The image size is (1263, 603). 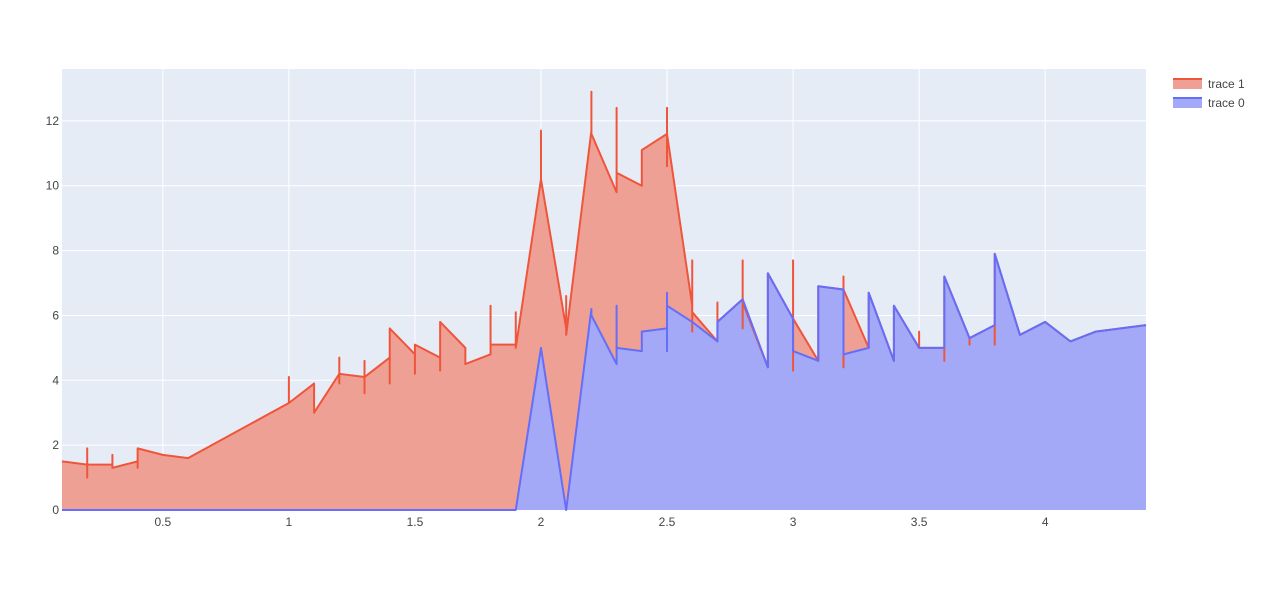 I want to click on y-tick-label: 10, so click(x=53, y=186).